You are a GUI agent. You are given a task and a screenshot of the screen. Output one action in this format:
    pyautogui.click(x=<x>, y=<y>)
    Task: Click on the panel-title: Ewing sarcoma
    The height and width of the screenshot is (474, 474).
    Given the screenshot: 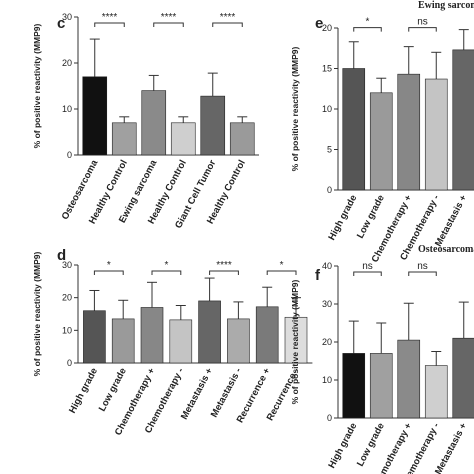 What is the action you would take?
    pyautogui.click(x=446, y=5)
    